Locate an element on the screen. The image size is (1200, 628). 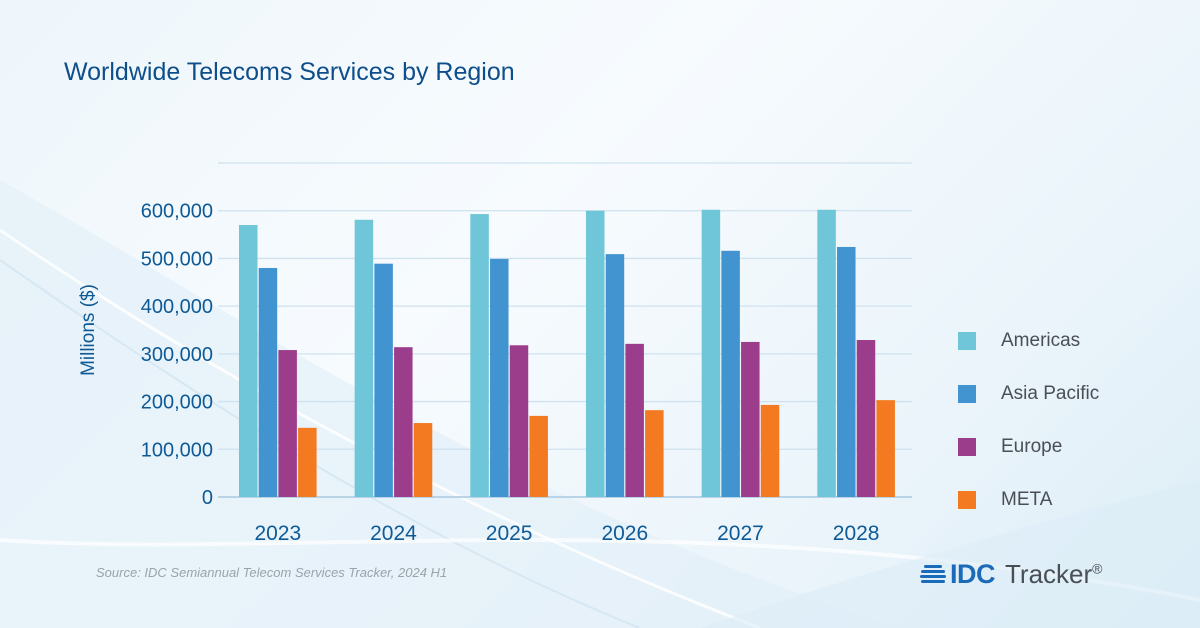
x-tick-label: 2025 is located at coordinates (509, 533).